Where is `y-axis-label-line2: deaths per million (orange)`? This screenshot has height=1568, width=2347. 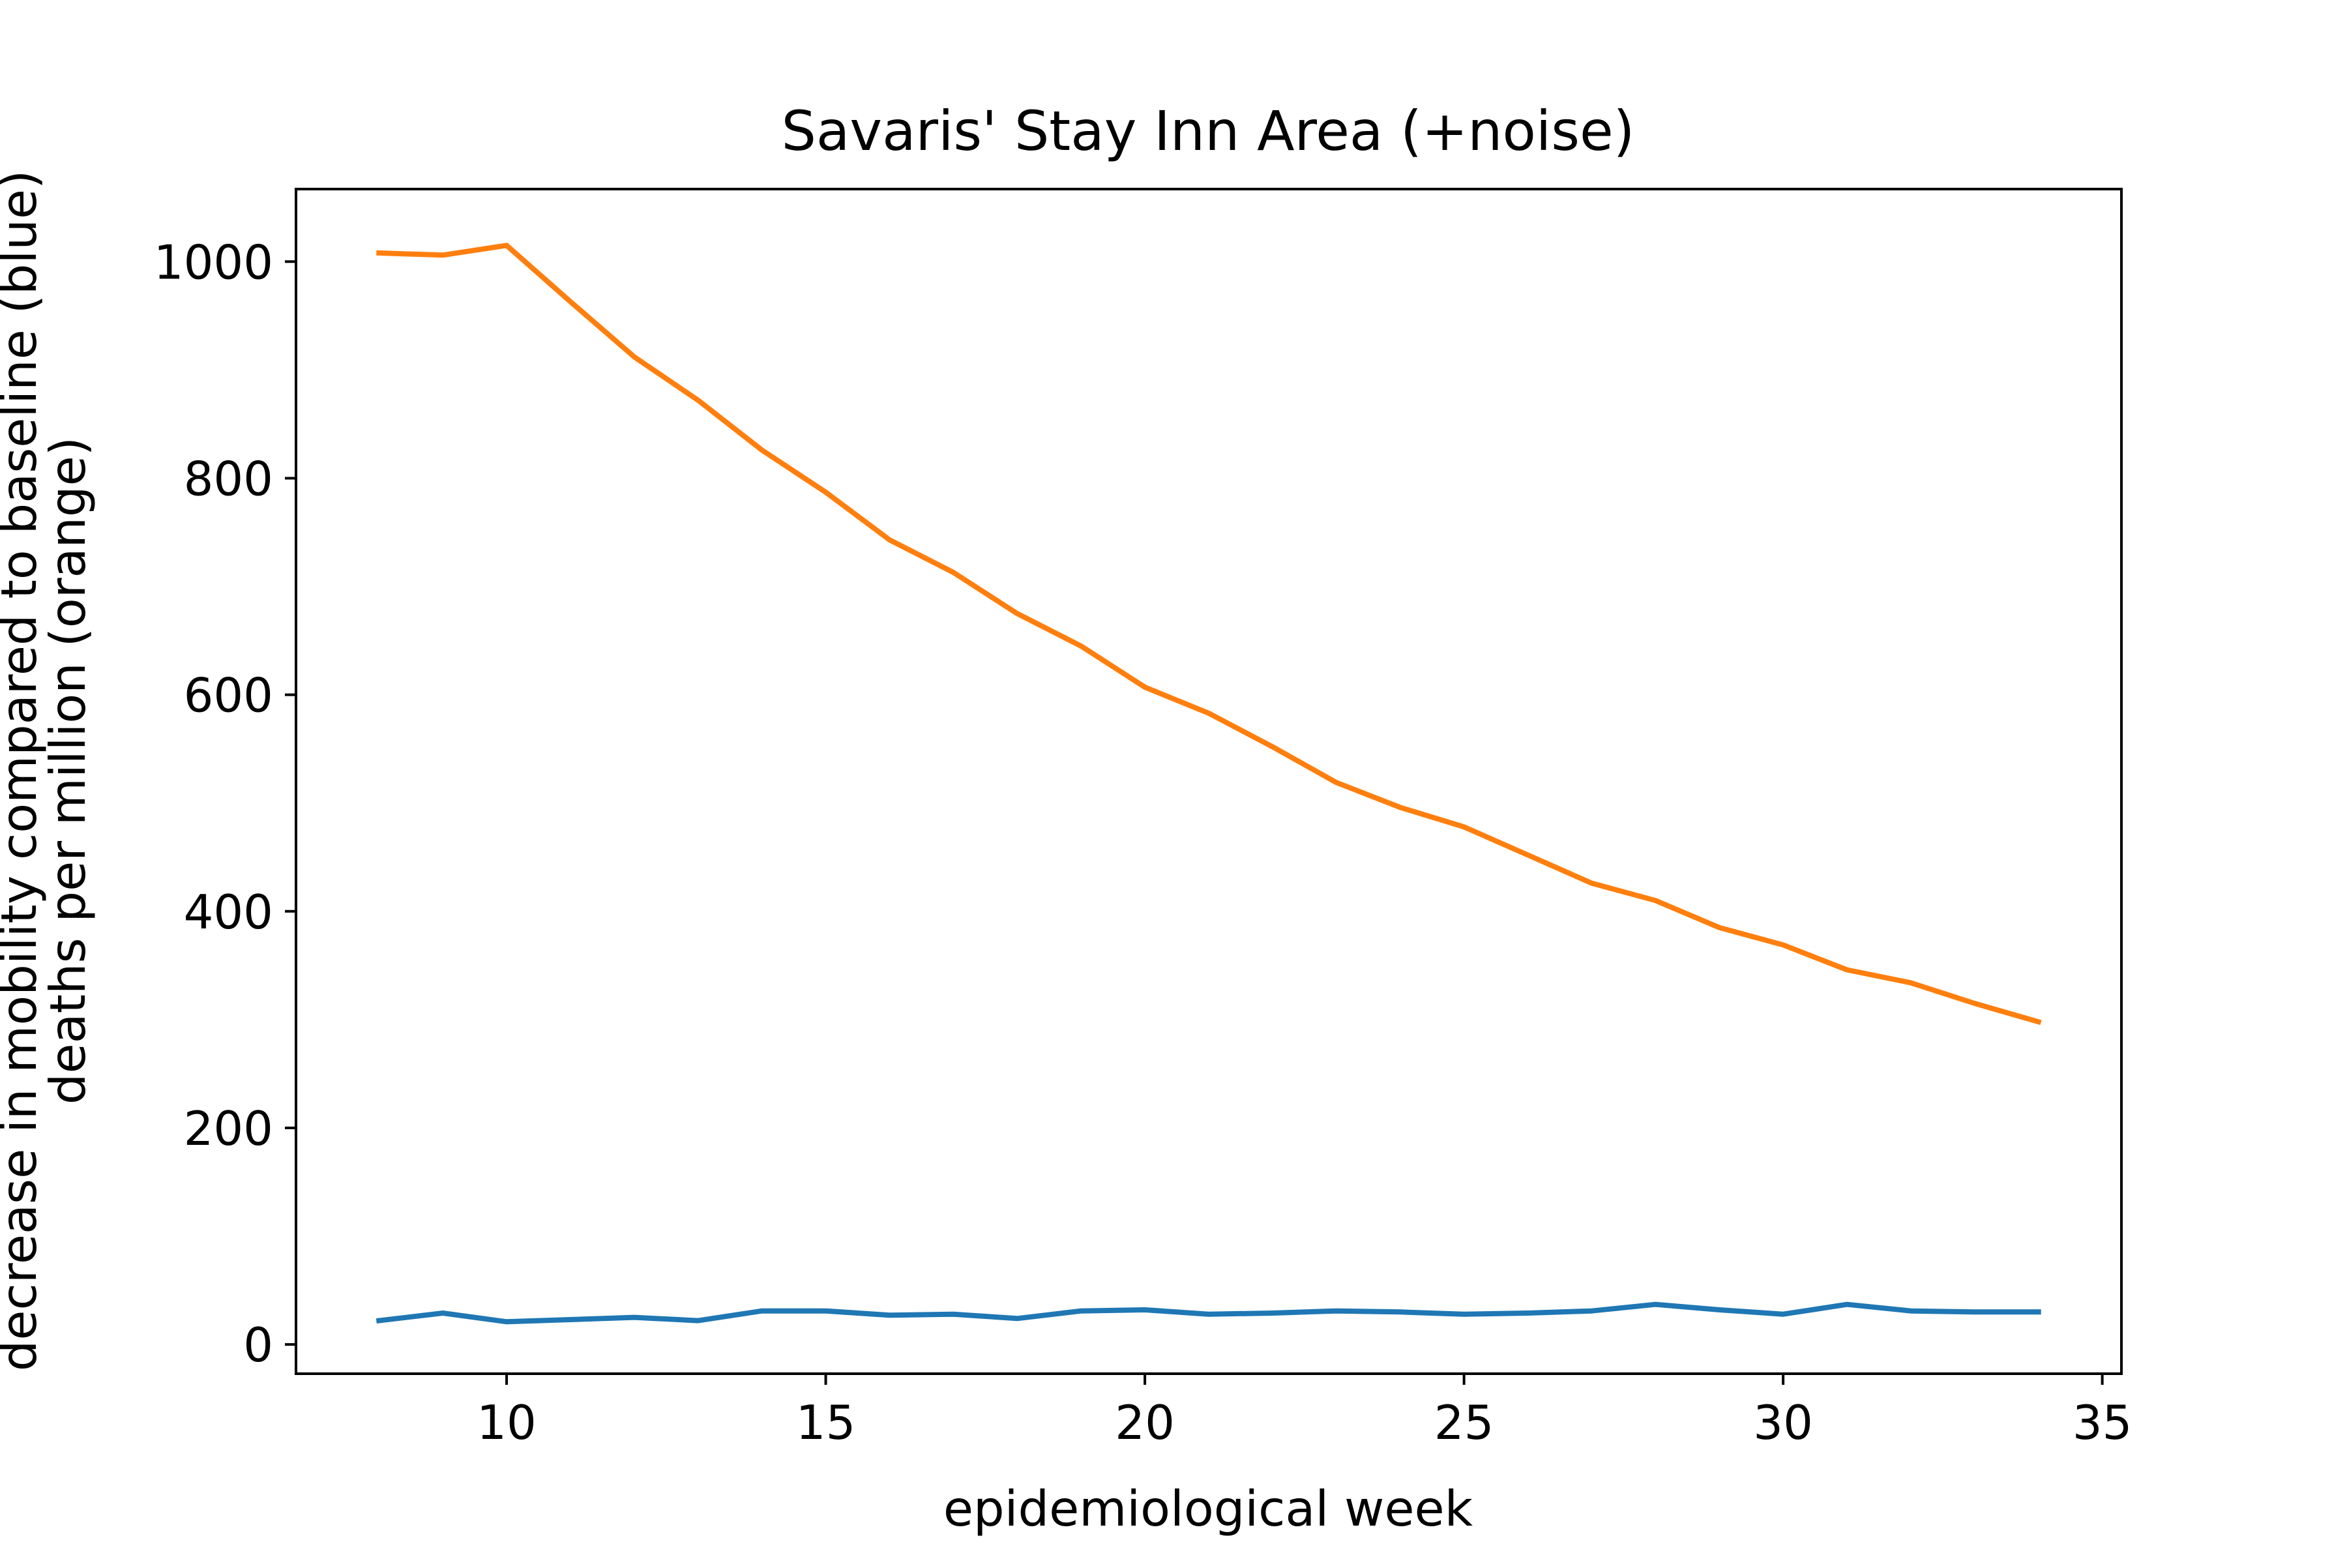
y-axis-label-line2: deaths per million (orange) is located at coordinates (67, 771).